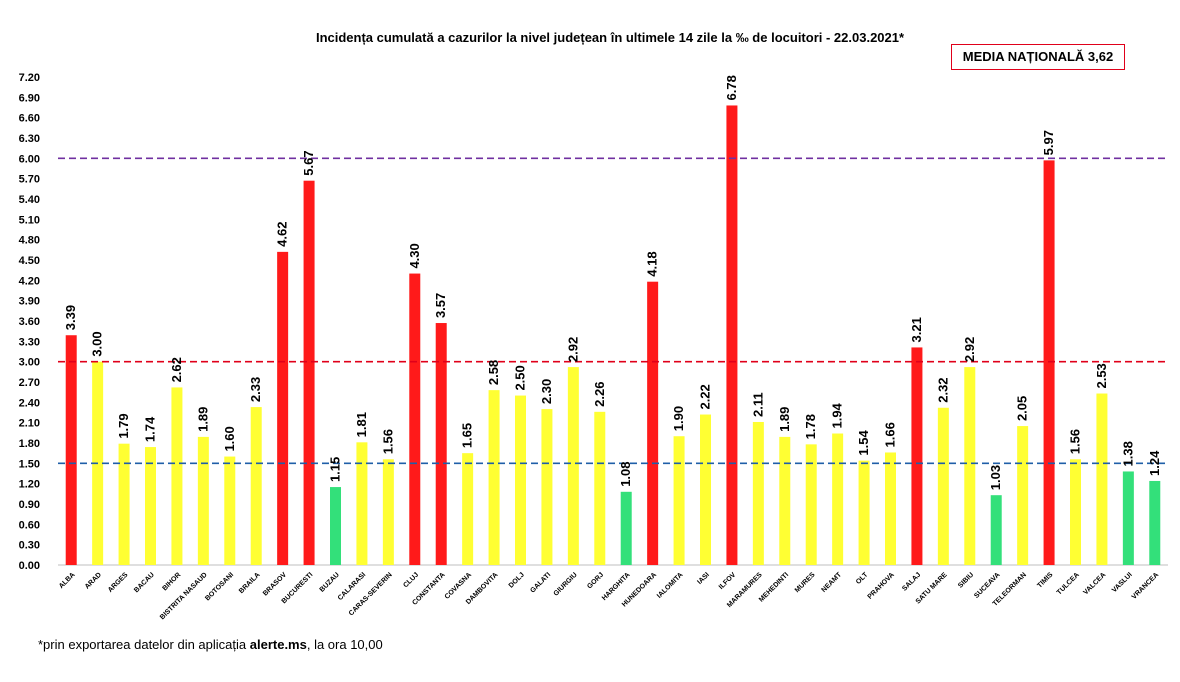 This screenshot has height=682, width=1180. What do you see at coordinates (572, 349) in the screenshot?
I see `data-label: 2.92` at bounding box center [572, 349].